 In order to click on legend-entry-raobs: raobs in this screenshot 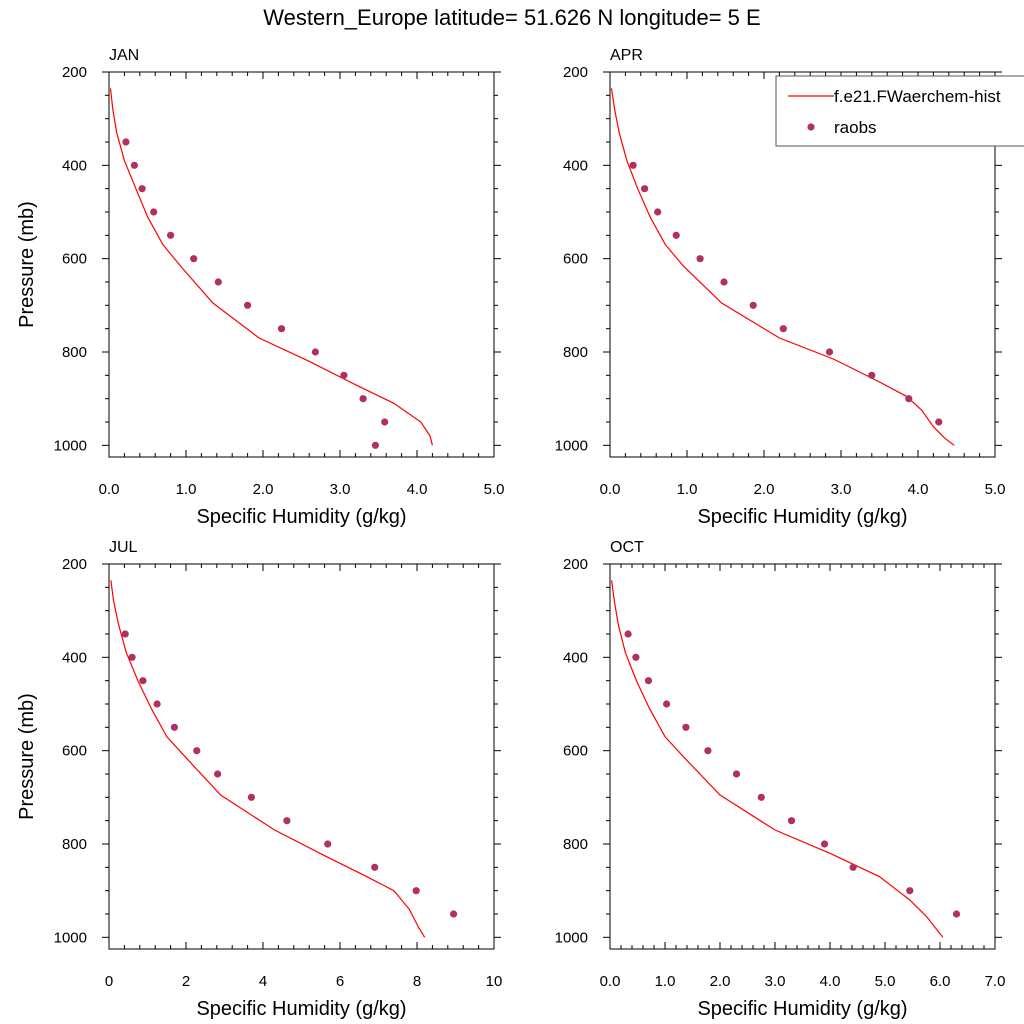, I will do `click(855, 127)`.